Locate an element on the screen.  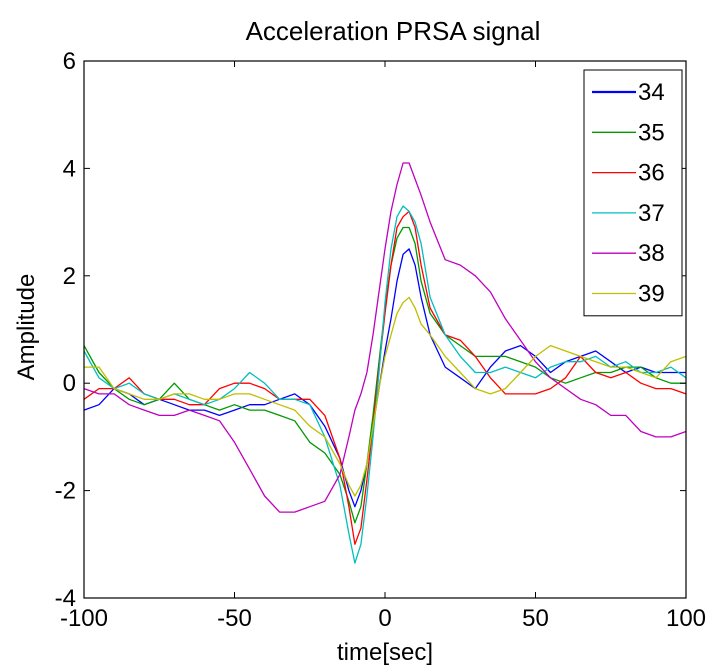
legend-label-37: 37 is located at coordinates (651, 213).